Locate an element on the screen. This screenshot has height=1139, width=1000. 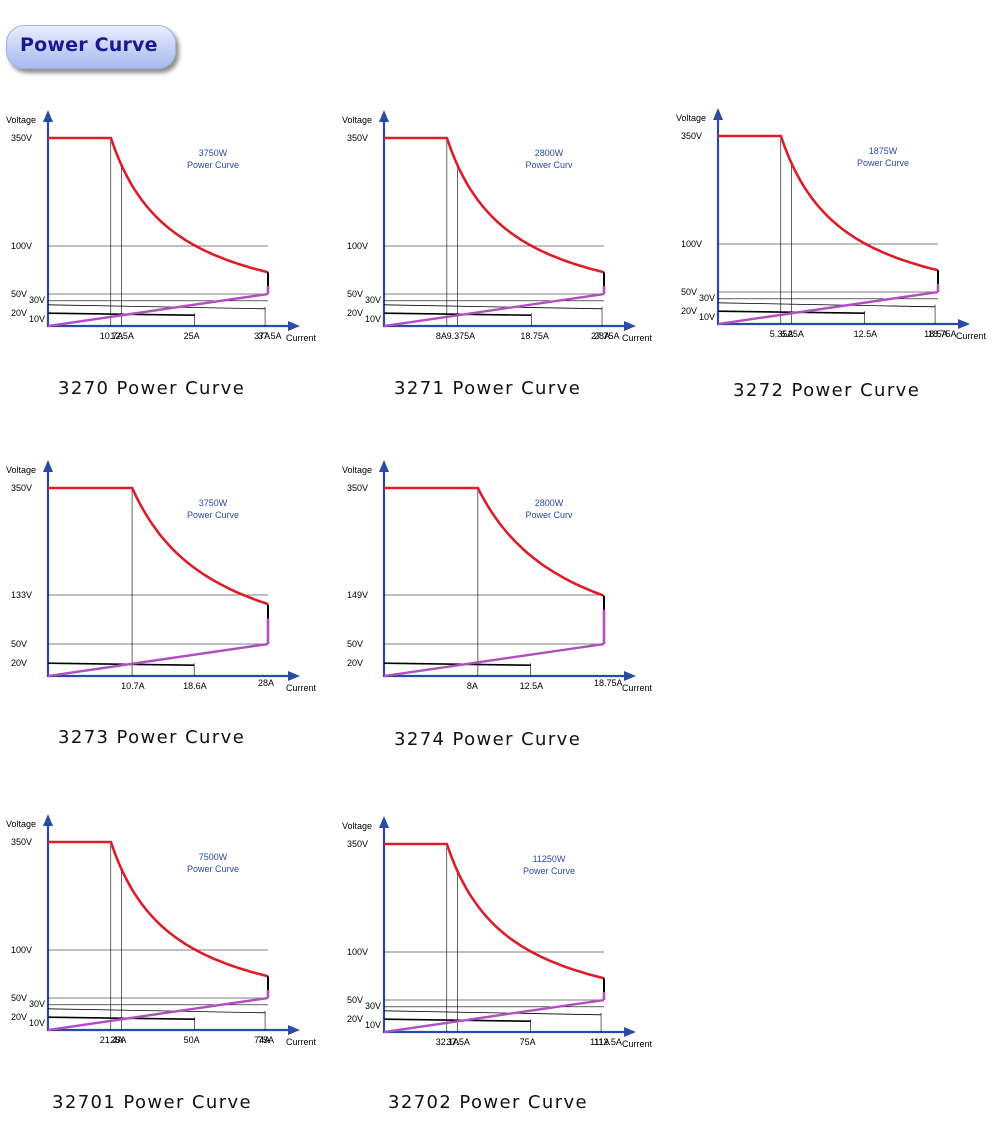
x-tick-label-4: 112.5A is located at coordinates (608, 1042).